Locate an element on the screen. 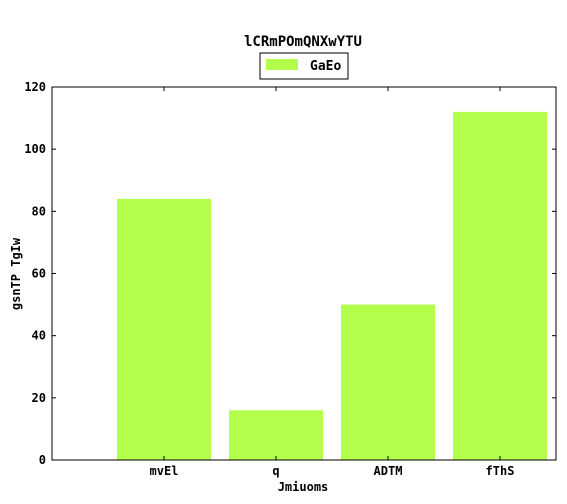  y-tick-label: 120 is located at coordinates (35, 87).